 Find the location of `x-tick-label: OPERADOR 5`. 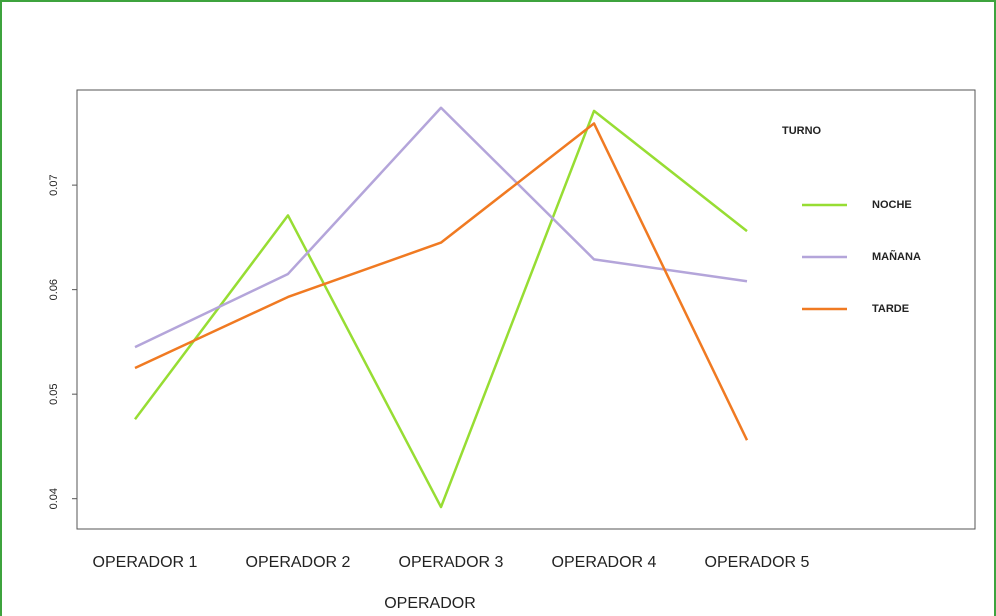

x-tick-label: OPERADOR 5 is located at coordinates (757, 562).